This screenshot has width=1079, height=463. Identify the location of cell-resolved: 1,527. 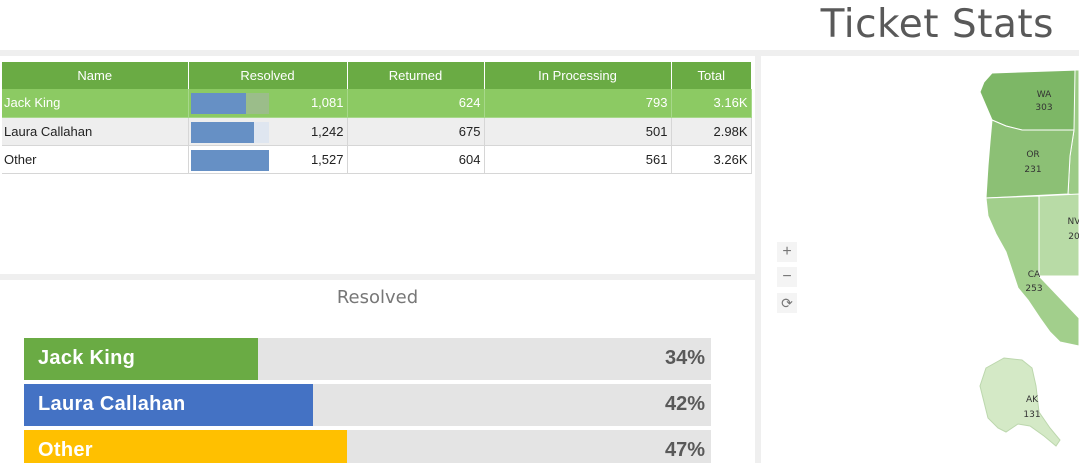
(268, 159).